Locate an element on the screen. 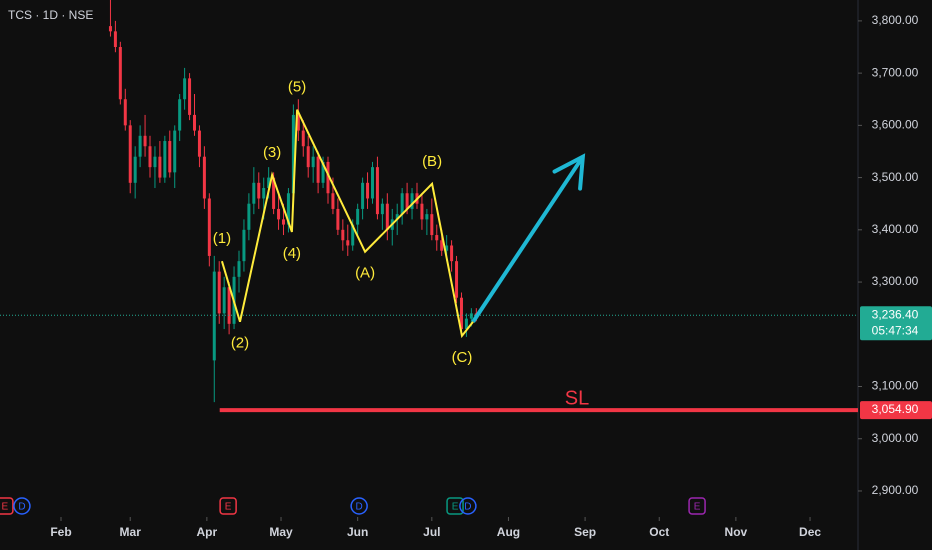  stop-loss-box is located at coordinates (896, 410).